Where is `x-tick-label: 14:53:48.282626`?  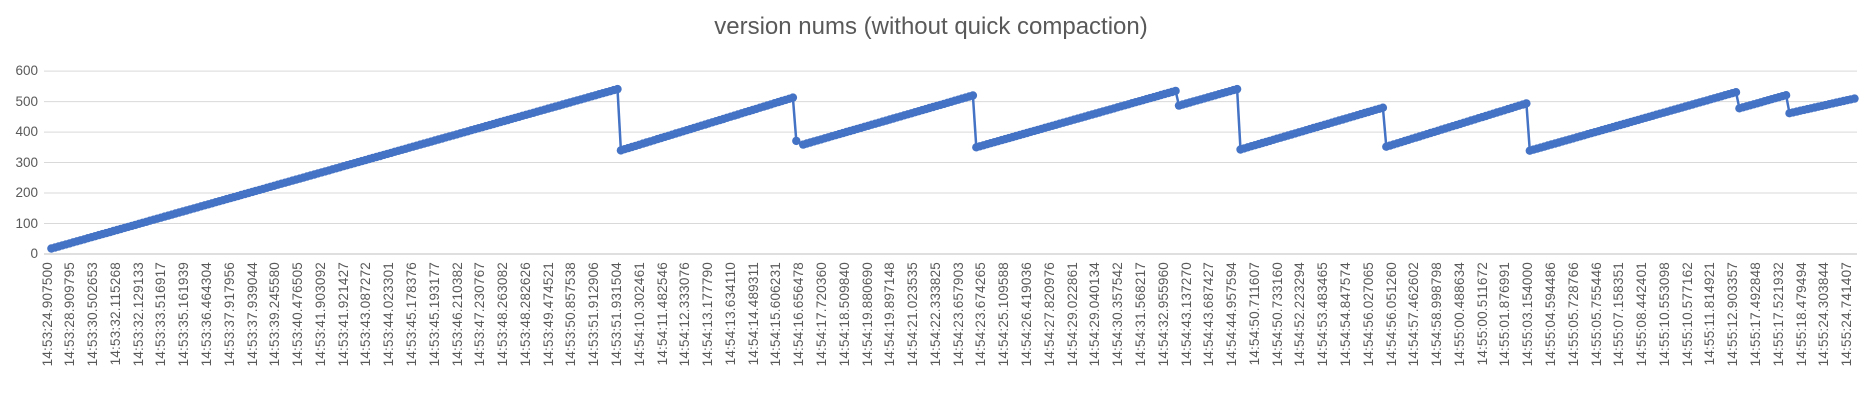
x-tick-label: 14:53:48.282626 is located at coordinates (525, 314).